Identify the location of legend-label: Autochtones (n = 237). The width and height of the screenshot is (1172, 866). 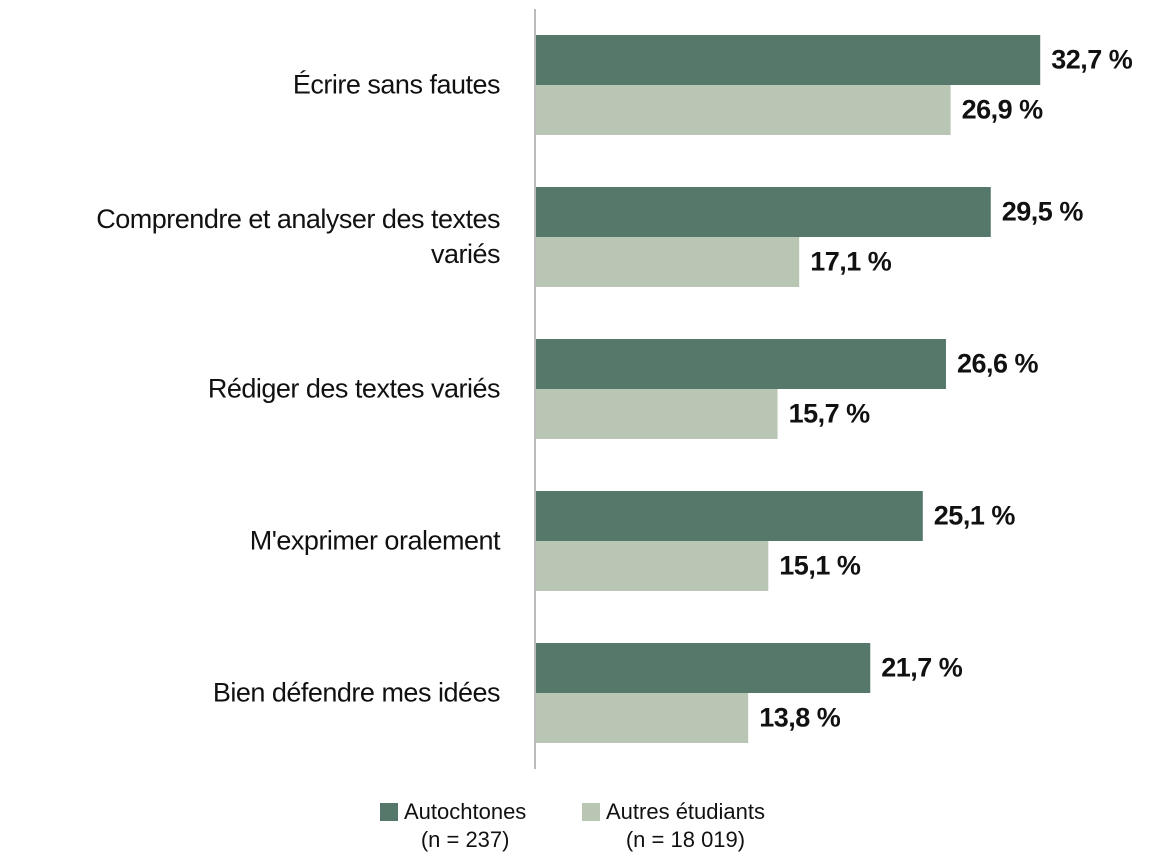
(465, 825).